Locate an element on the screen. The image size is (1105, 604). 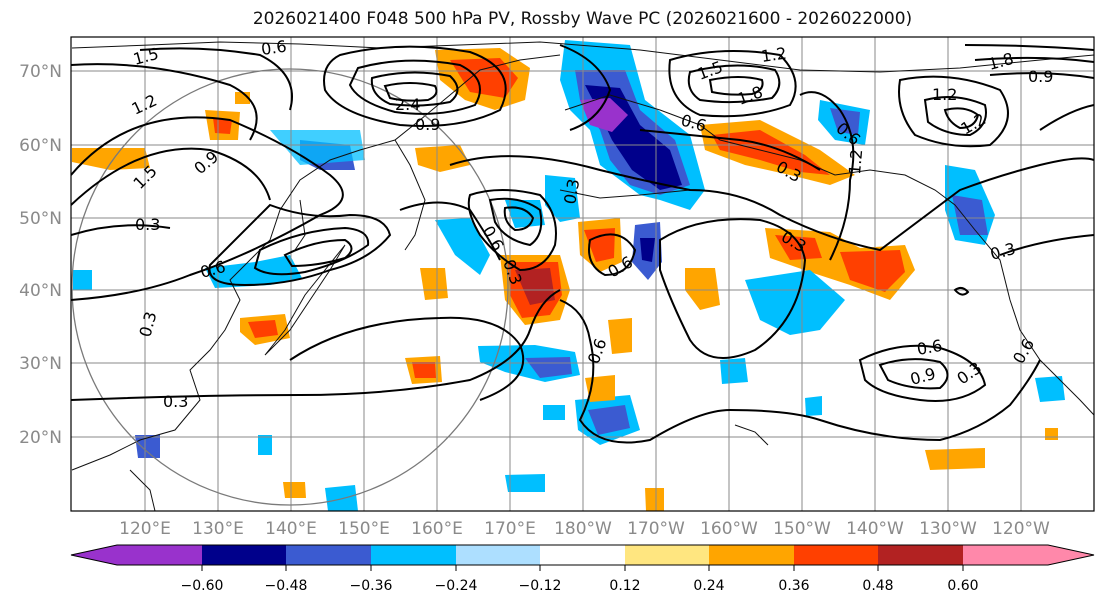
lat-label: 30°N is located at coordinates (40, 364).